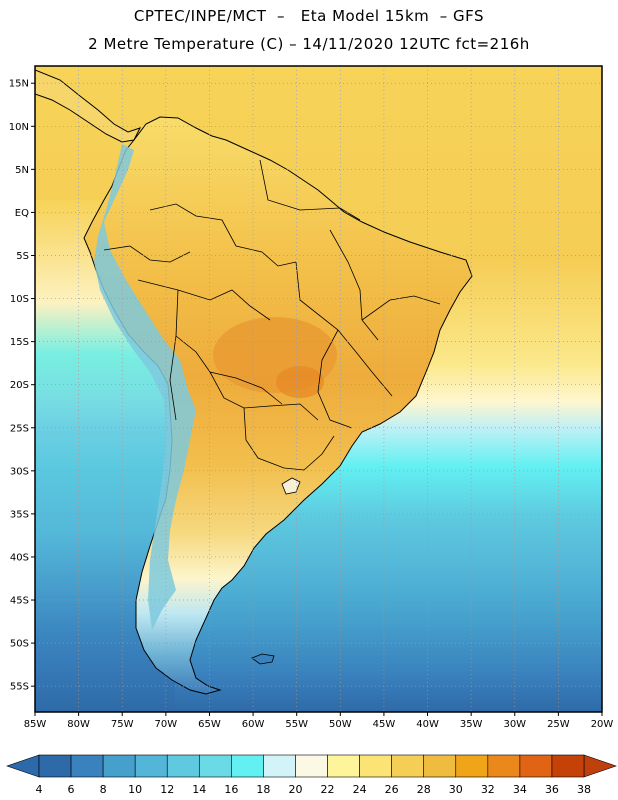 The image size is (618, 800). What do you see at coordinates (584, 789) in the screenshot?
I see `colorbar-label: 38` at bounding box center [584, 789].